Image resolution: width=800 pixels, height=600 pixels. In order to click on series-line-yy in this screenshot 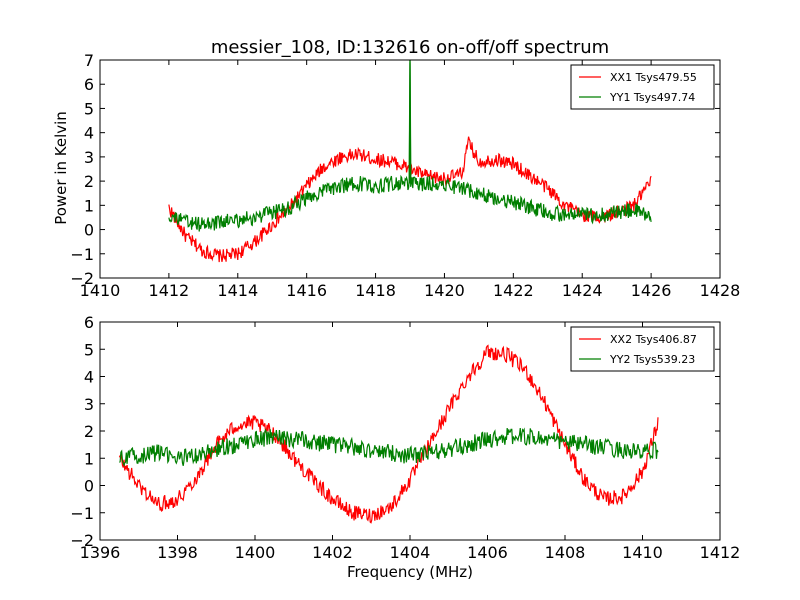, I will do `click(389, 447)`.